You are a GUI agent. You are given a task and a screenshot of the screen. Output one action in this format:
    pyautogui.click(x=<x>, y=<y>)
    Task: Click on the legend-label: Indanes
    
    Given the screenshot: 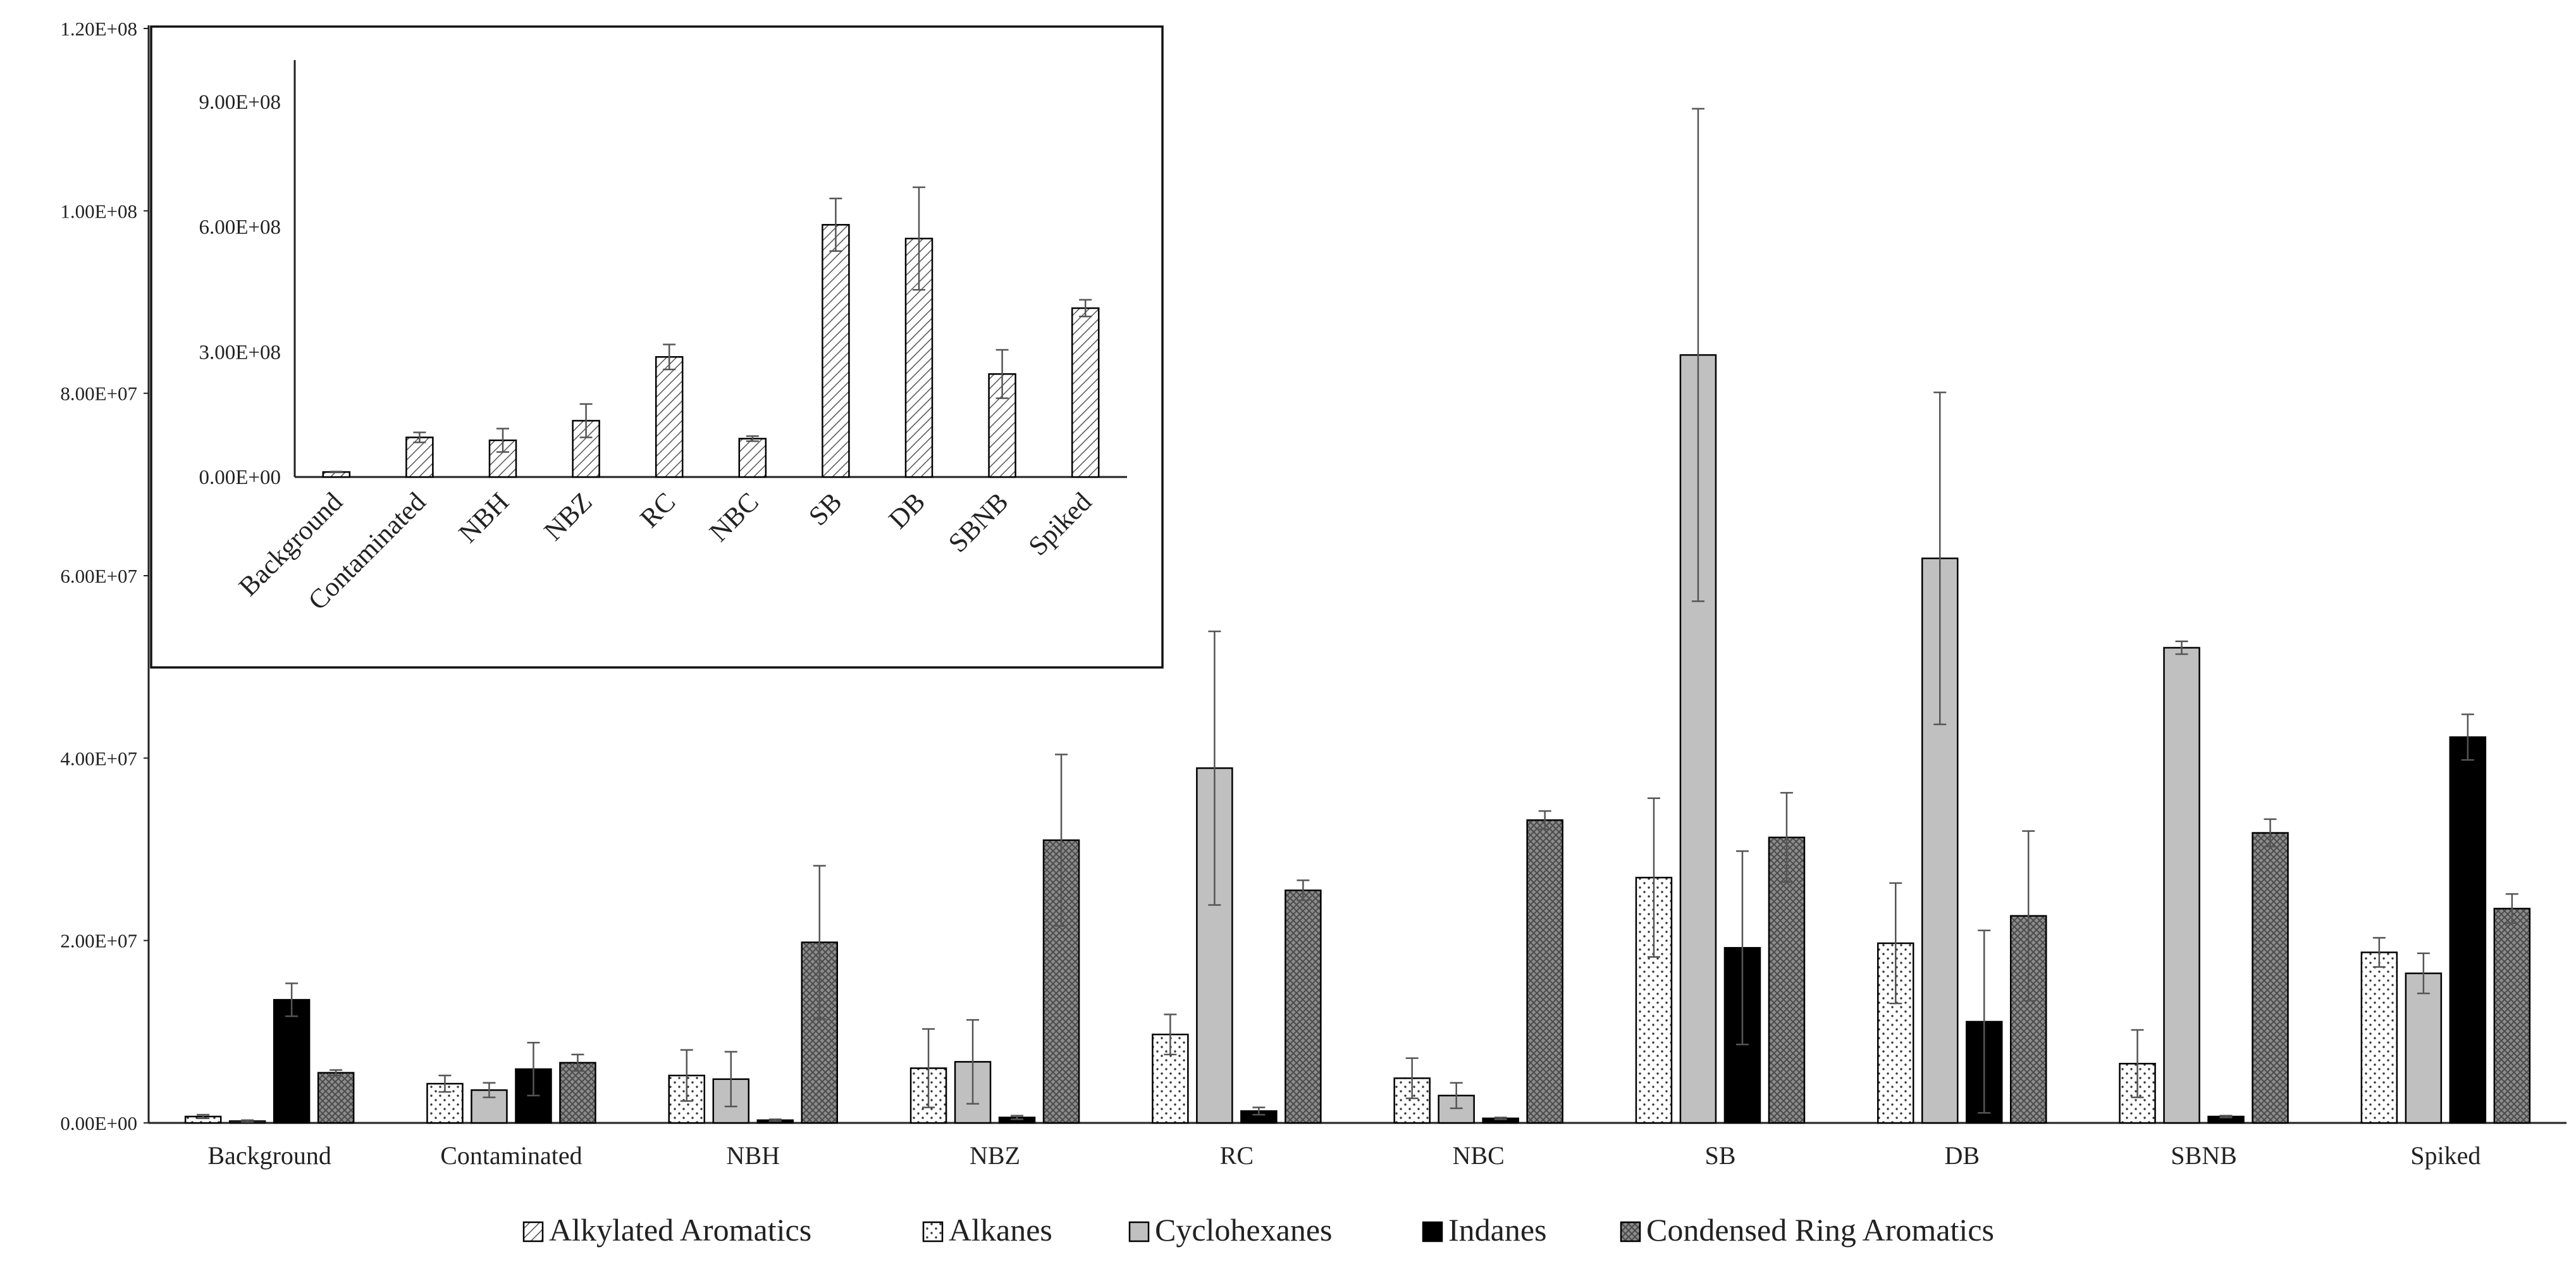 What is the action you would take?
    pyautogui.click(x=1497, y=1230)
    